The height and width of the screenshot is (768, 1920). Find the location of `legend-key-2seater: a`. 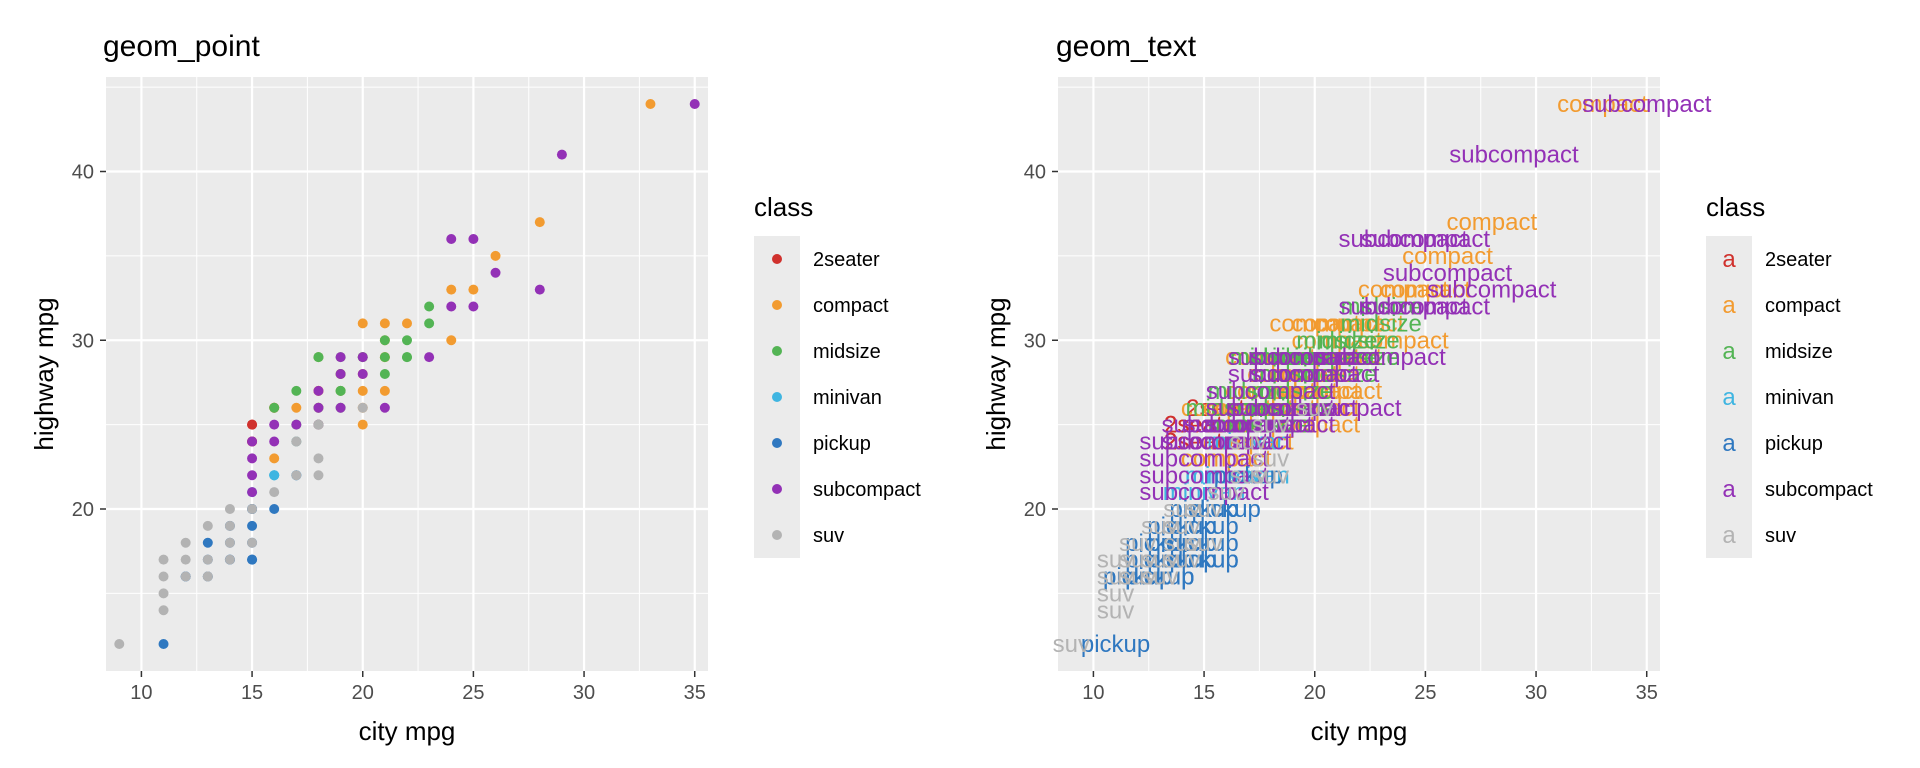

legend-key-2seater: a is located at coordinates (1729, 259).